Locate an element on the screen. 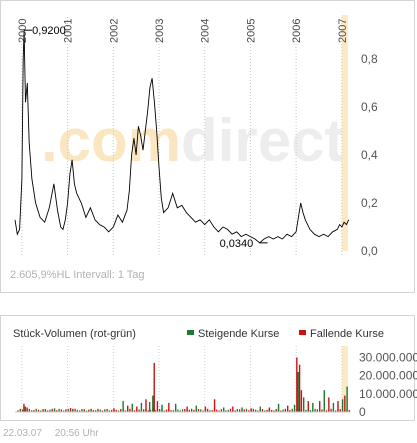  y-tick-label: 10.000.000 is located at coordinates (388, 394).